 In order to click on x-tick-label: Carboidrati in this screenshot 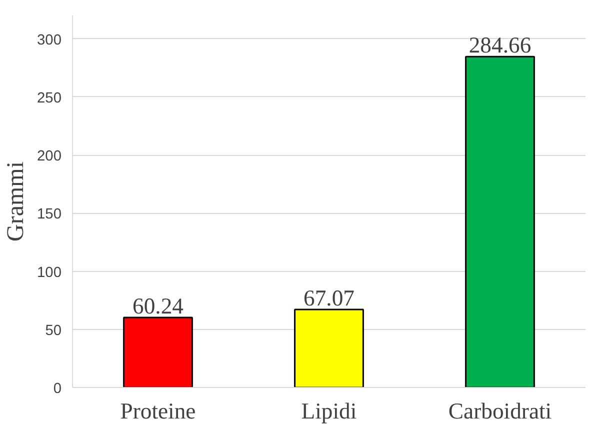, I will do `click(500, 411)`.